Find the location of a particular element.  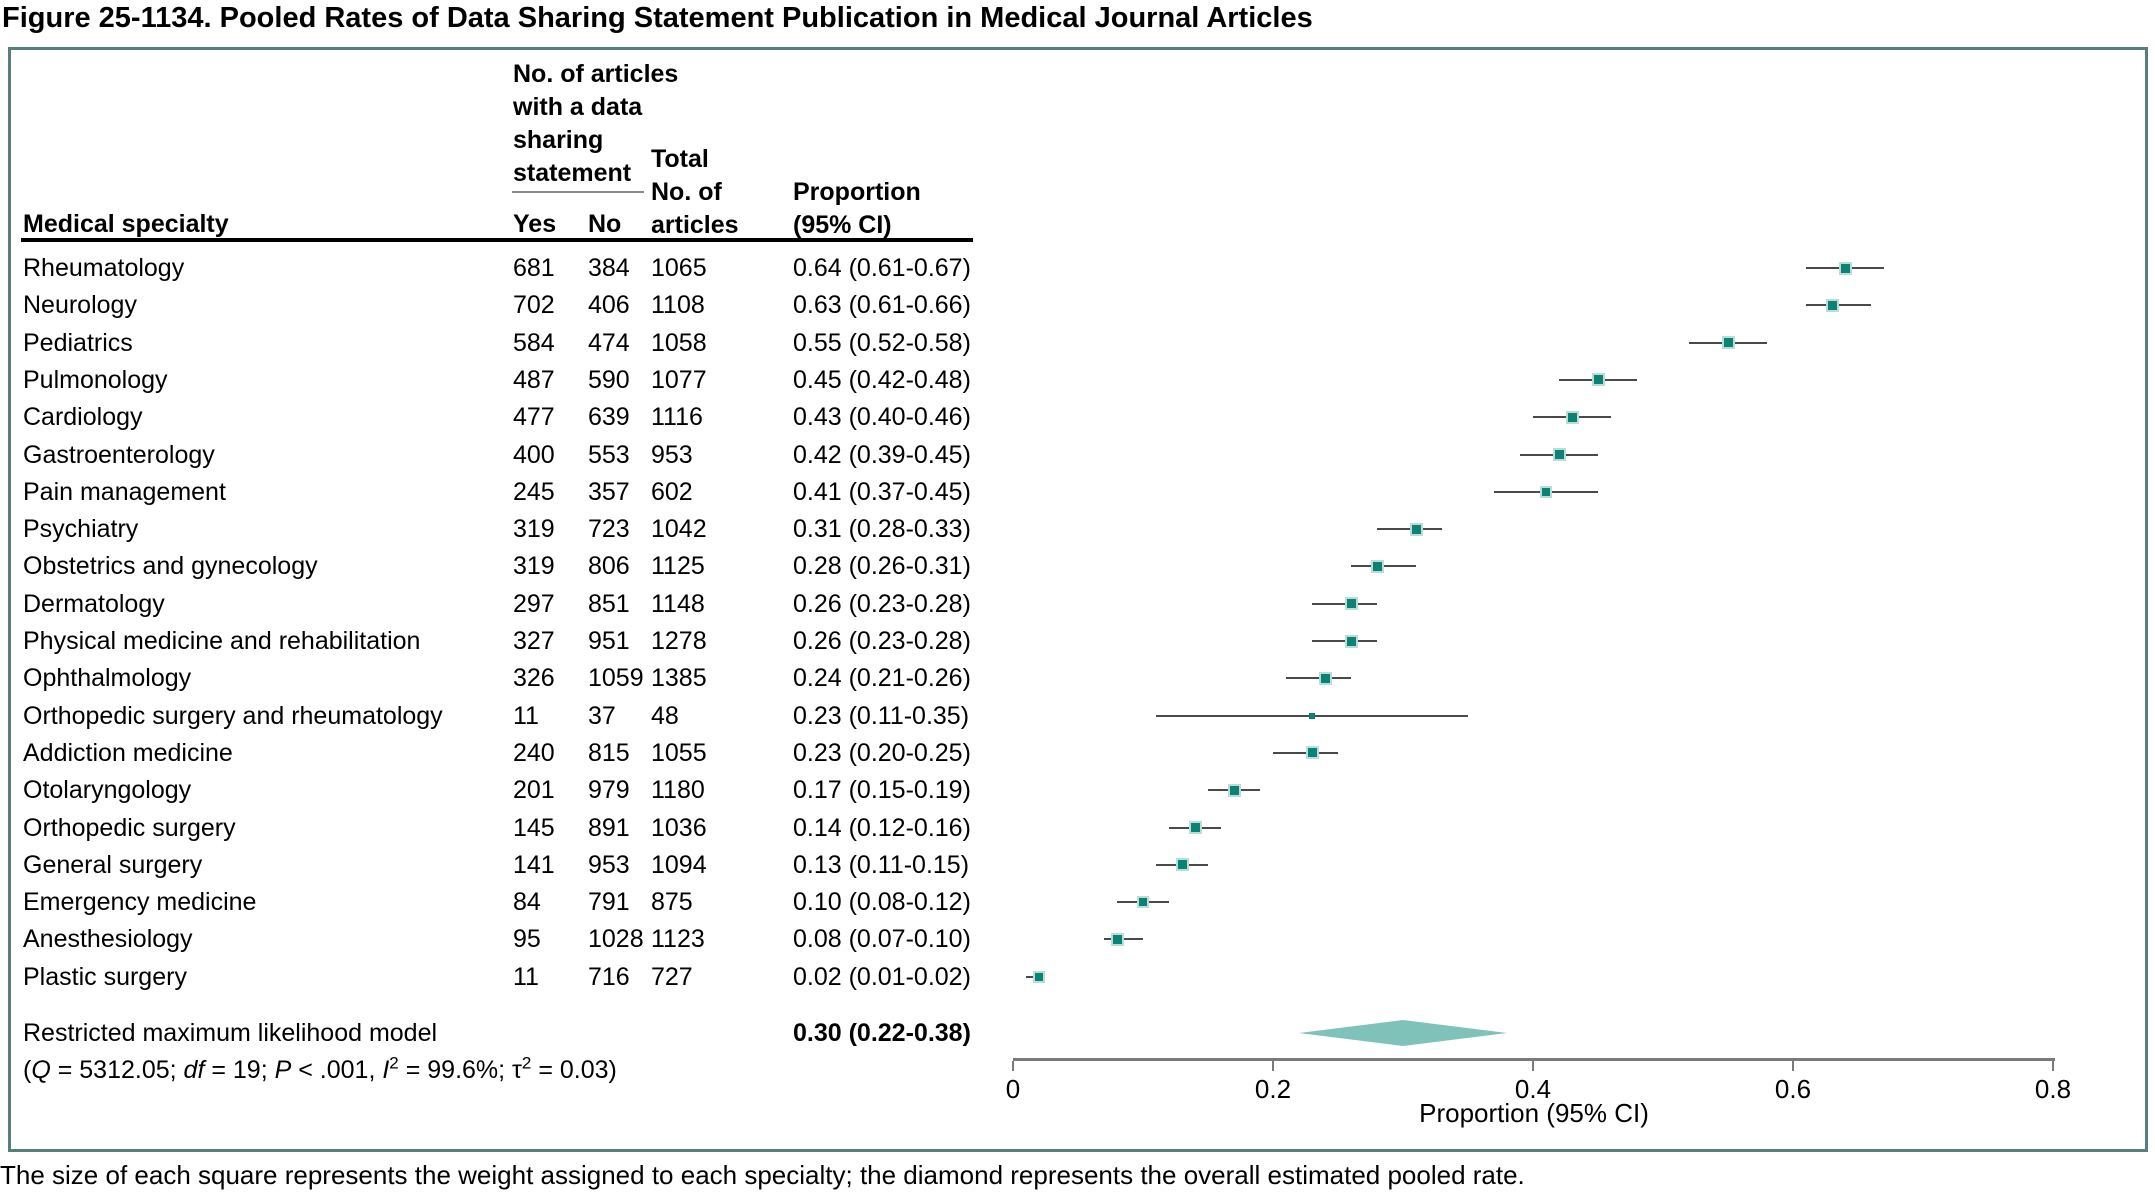

stats-fragment: ( is located at coordinates (27, 1070).